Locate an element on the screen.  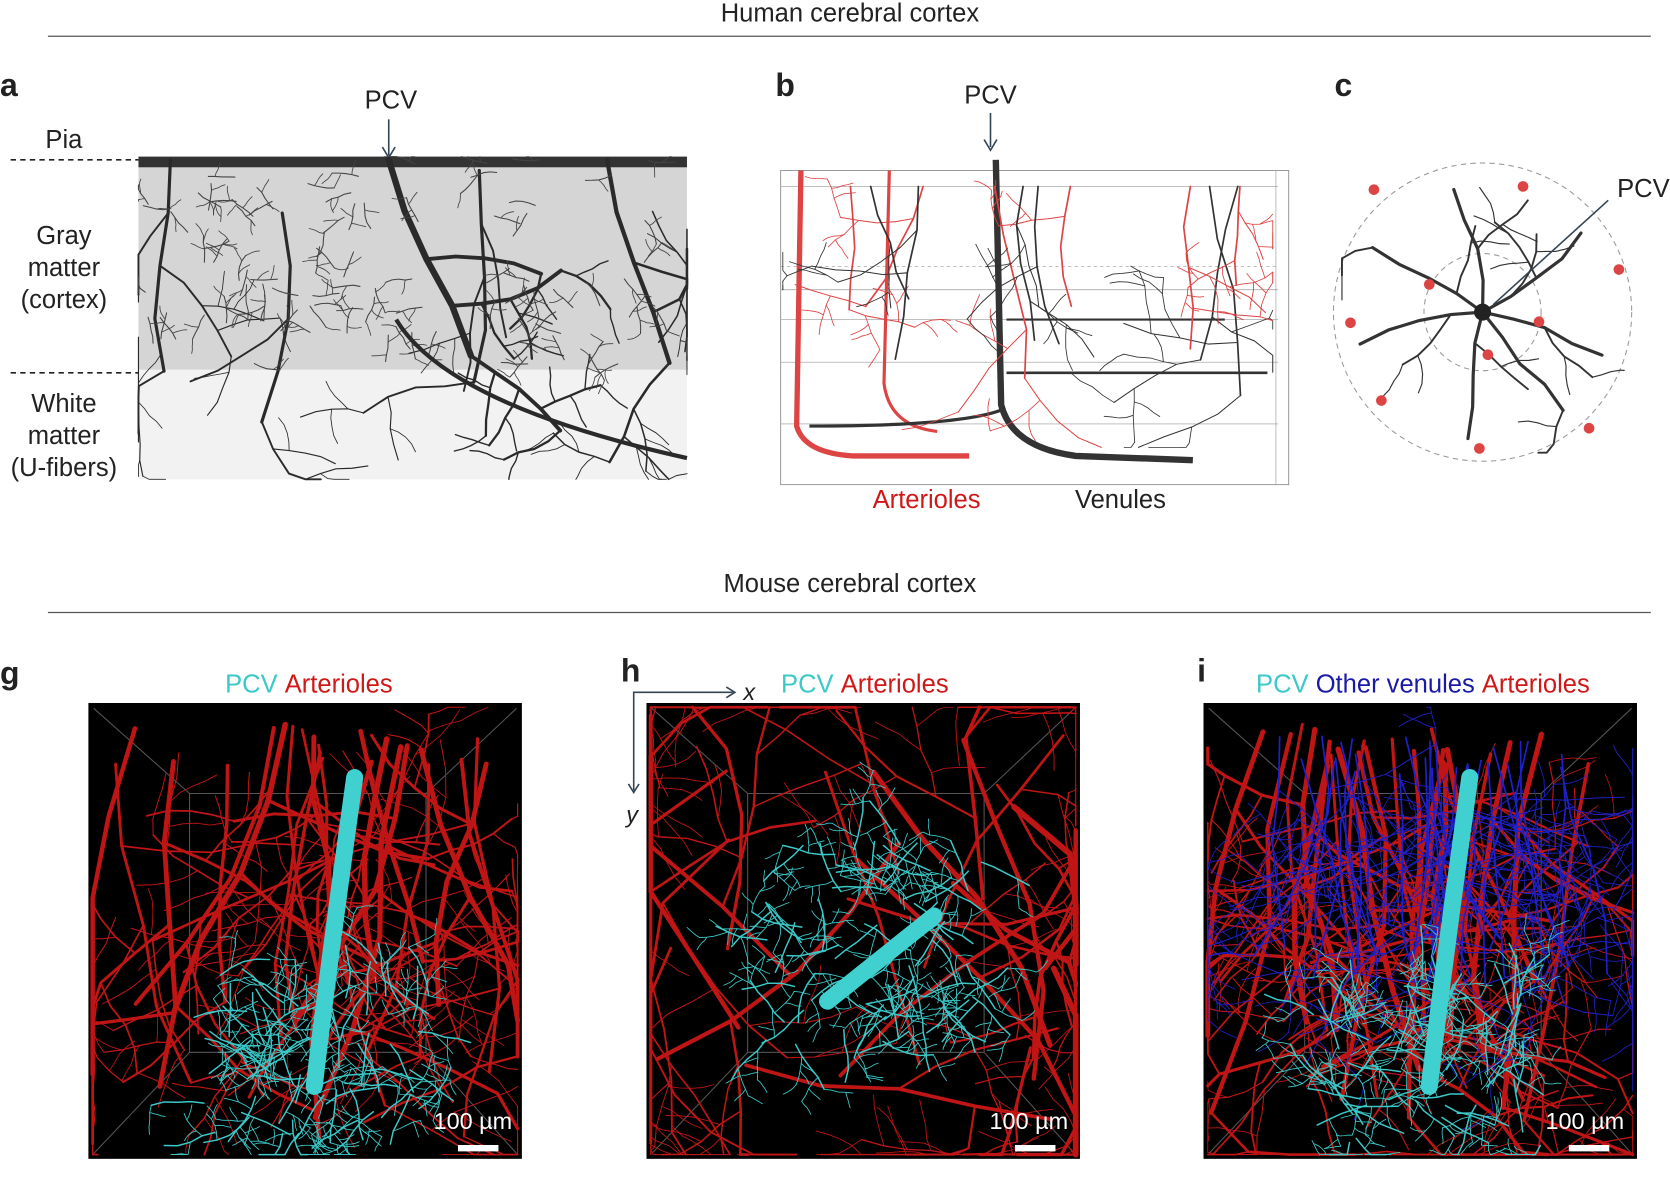
label: Arterioles is located at coordinates (927, 500).